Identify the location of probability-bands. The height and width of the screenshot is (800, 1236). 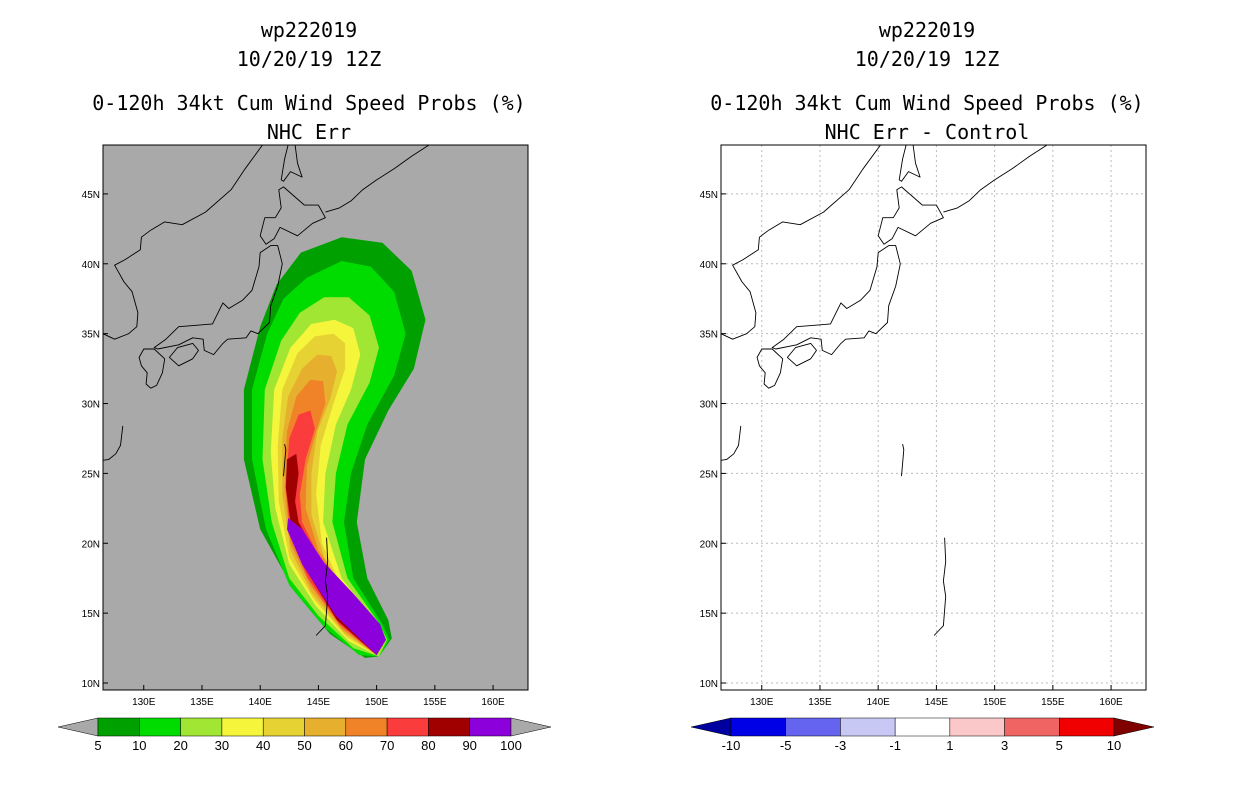
(334, 447).